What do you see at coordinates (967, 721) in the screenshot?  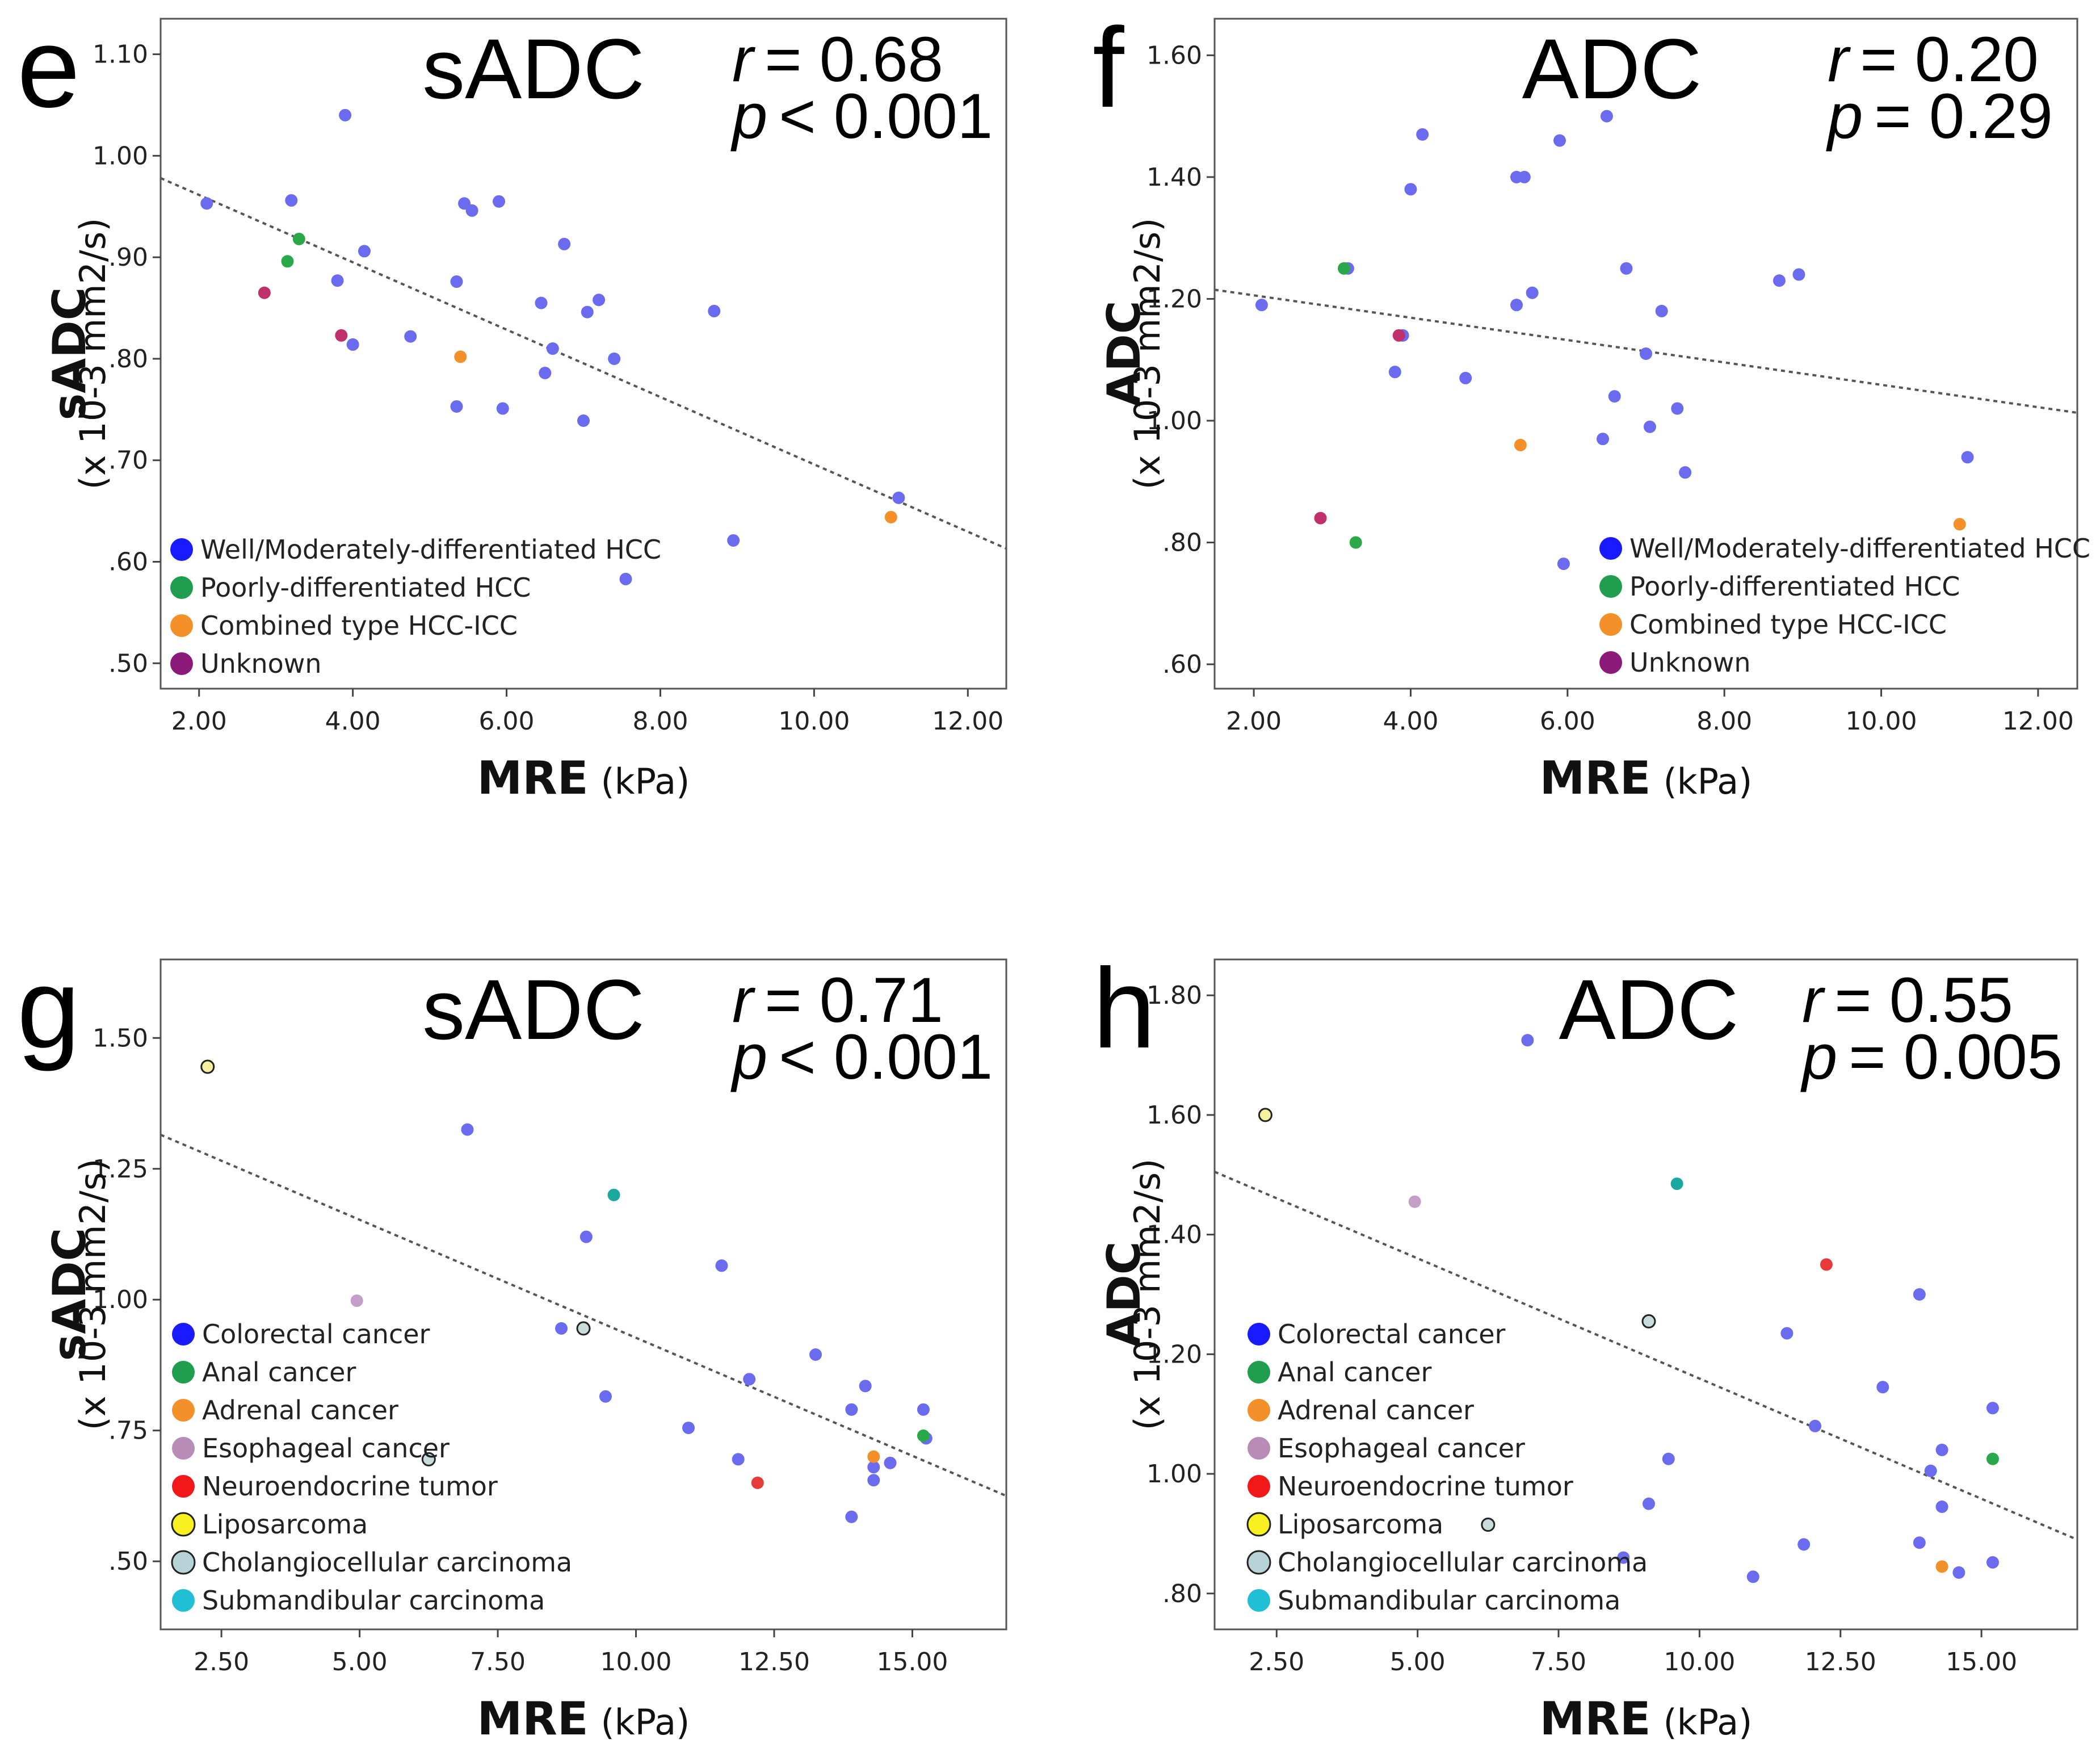 I see `x-tick-label: 12.00` at bounding box center [967, 721].